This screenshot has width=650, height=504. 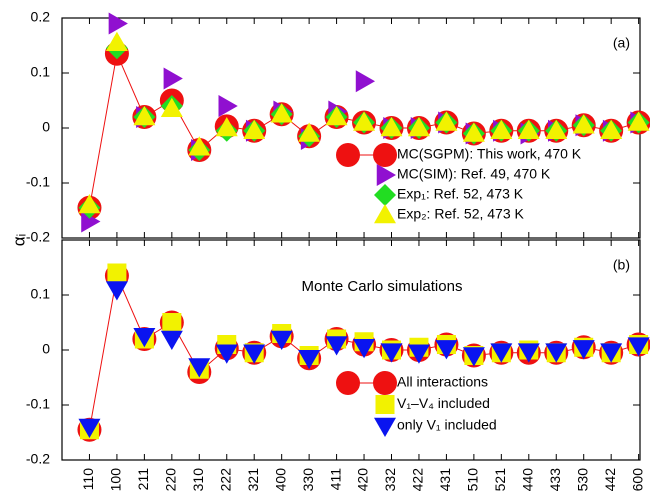 What do you see at coordinates (442, 382) in the screenshot?
I see `legend-label: All interactions` at bounding box center [442, 382].